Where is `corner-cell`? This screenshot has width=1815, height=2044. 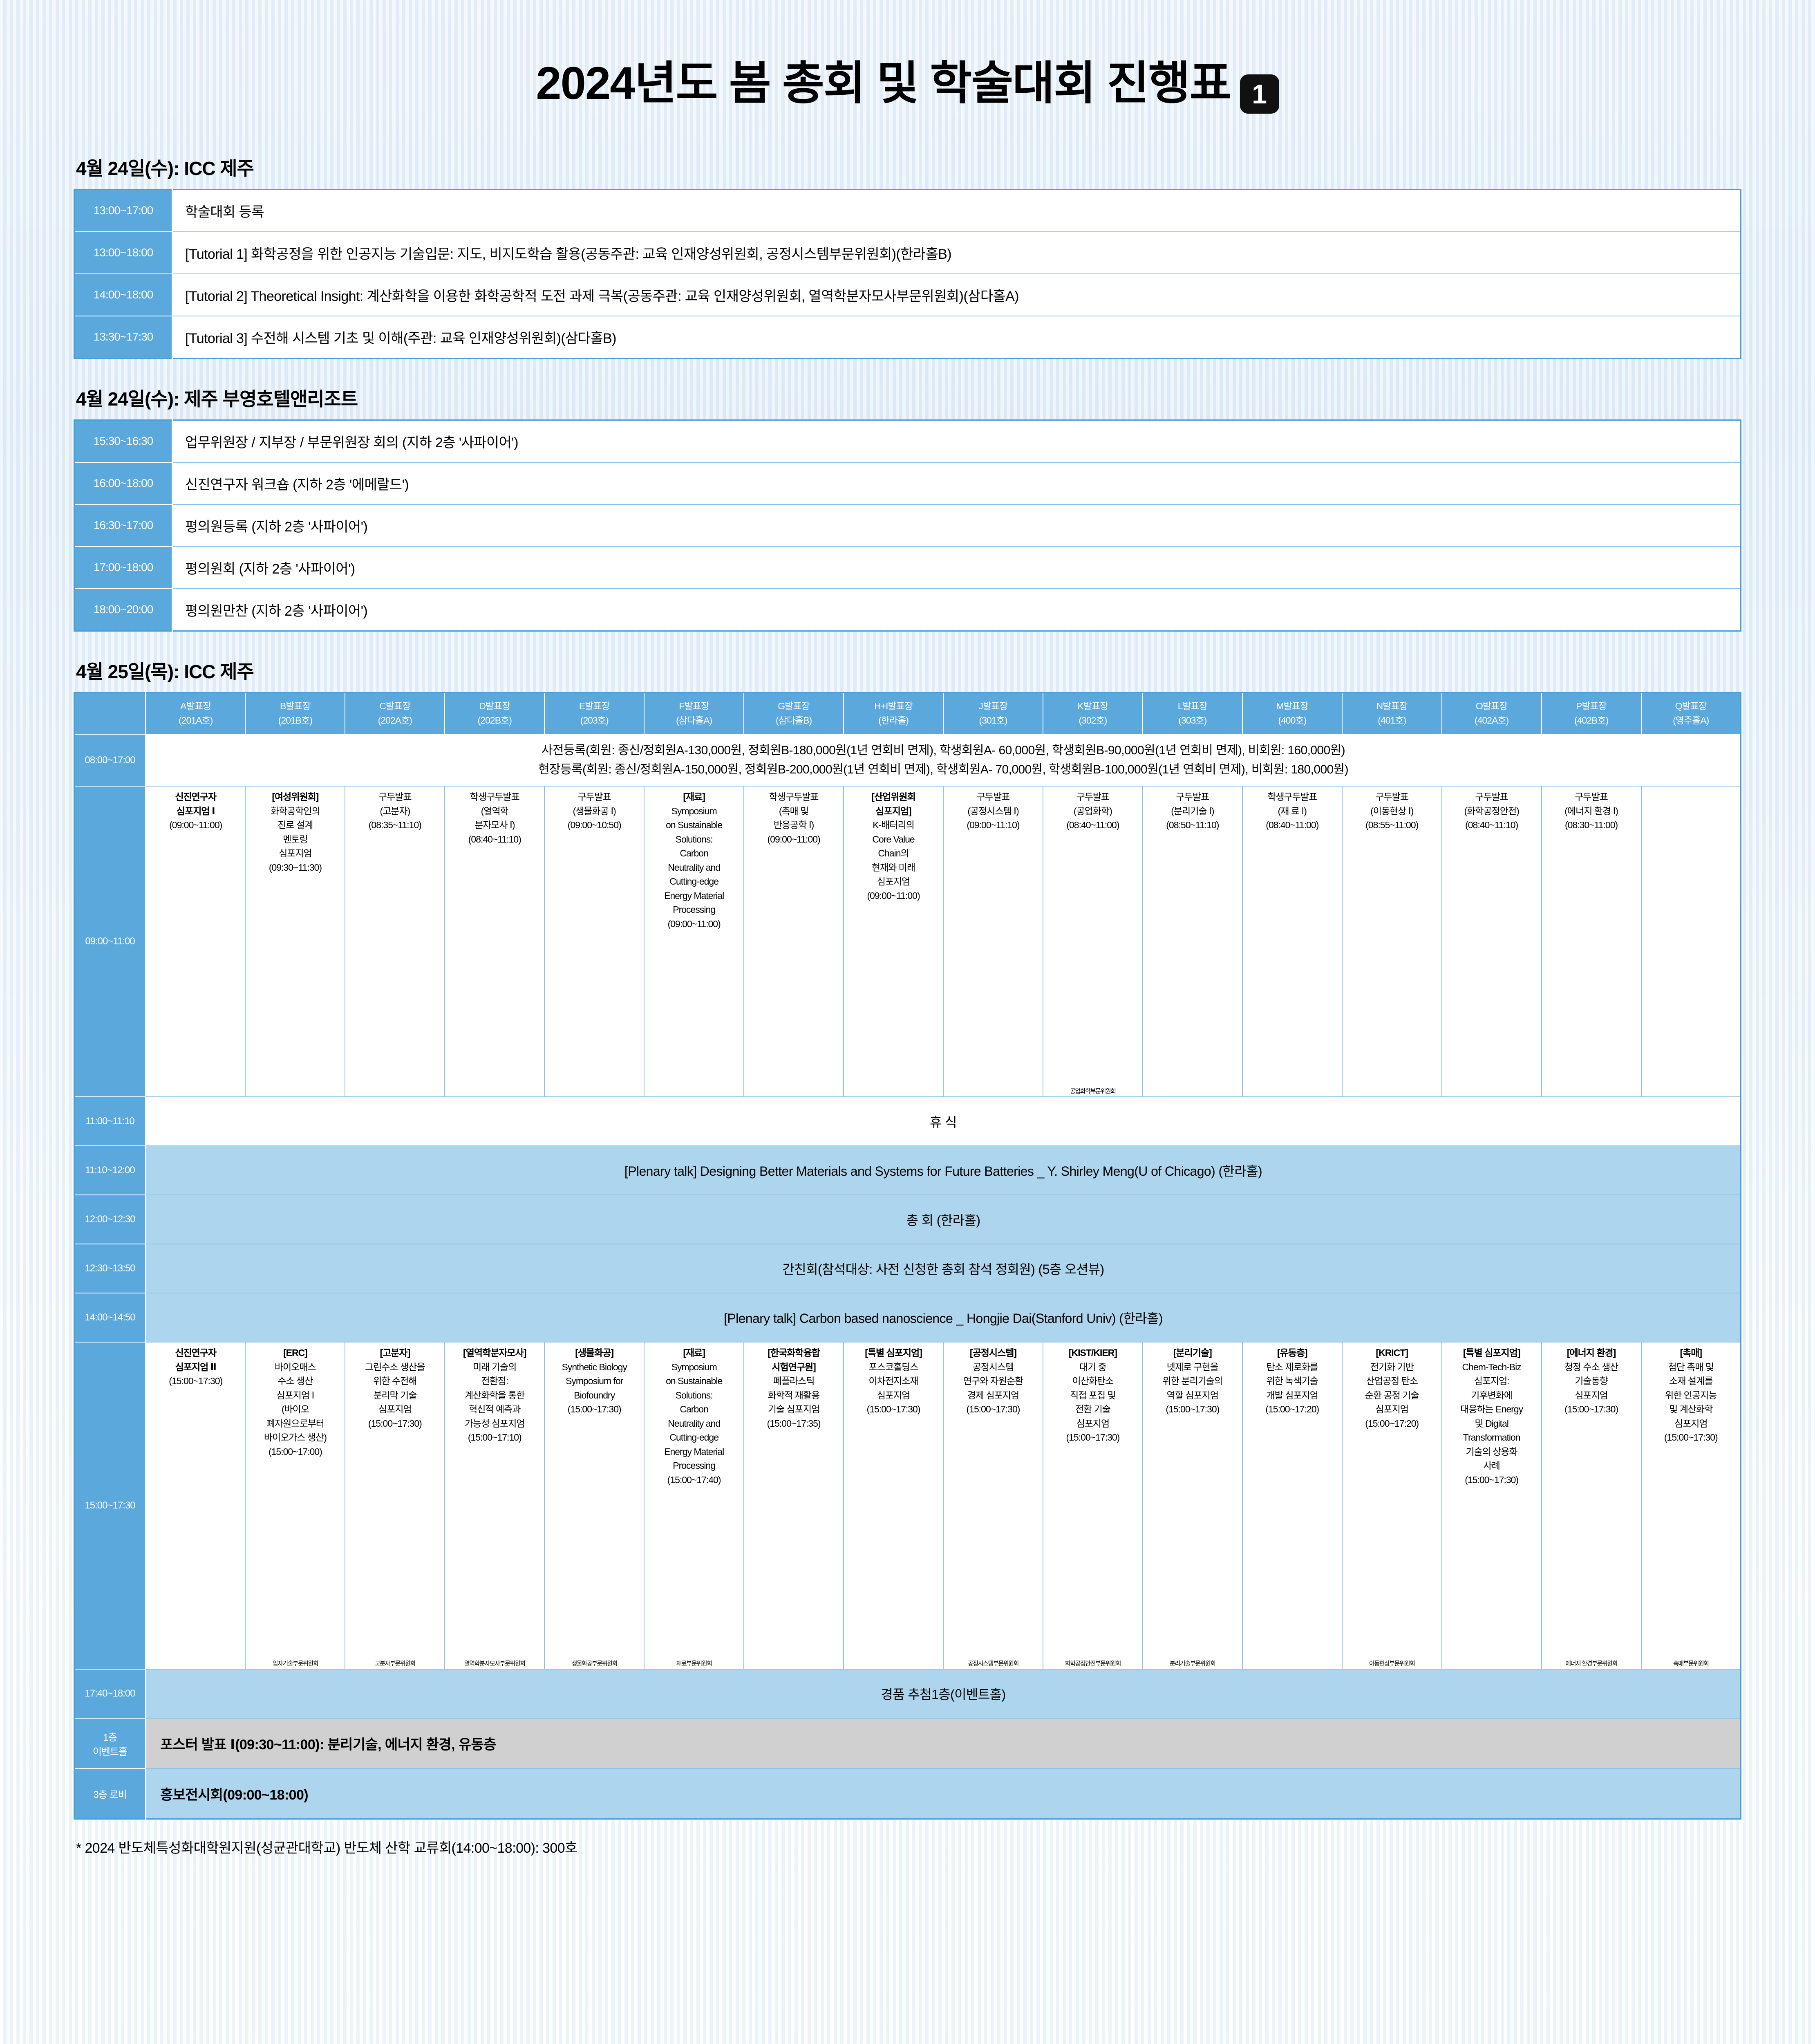
corner-cell is located at coordinates (110, 714).